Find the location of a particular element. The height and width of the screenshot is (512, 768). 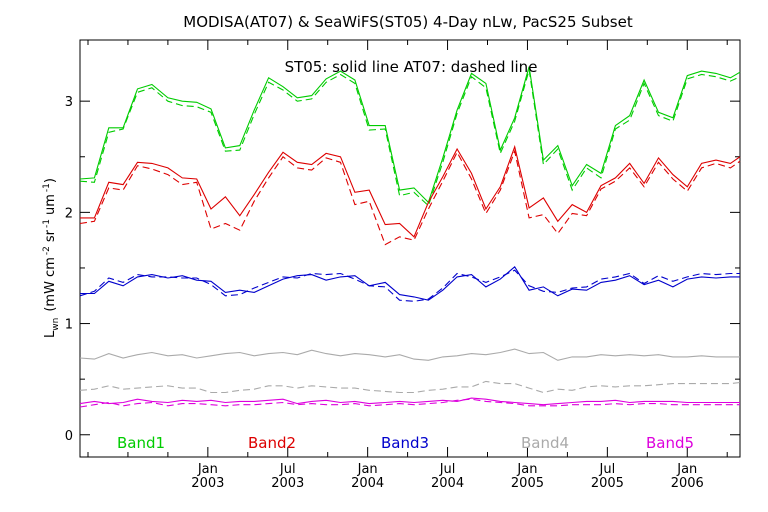

y-axis-label-subscript: wn is located at coordinates (56, 324).